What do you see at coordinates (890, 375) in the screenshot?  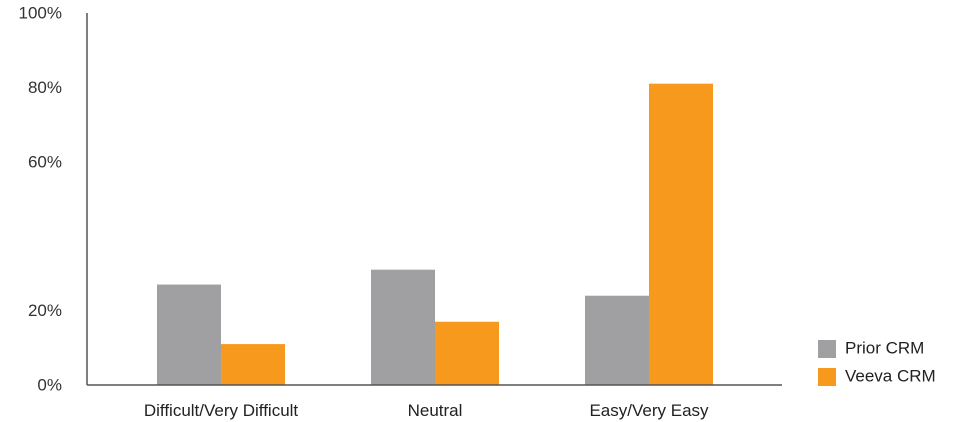 I see `legend-label: Veeva CRM` at bounding box center [890, 375].